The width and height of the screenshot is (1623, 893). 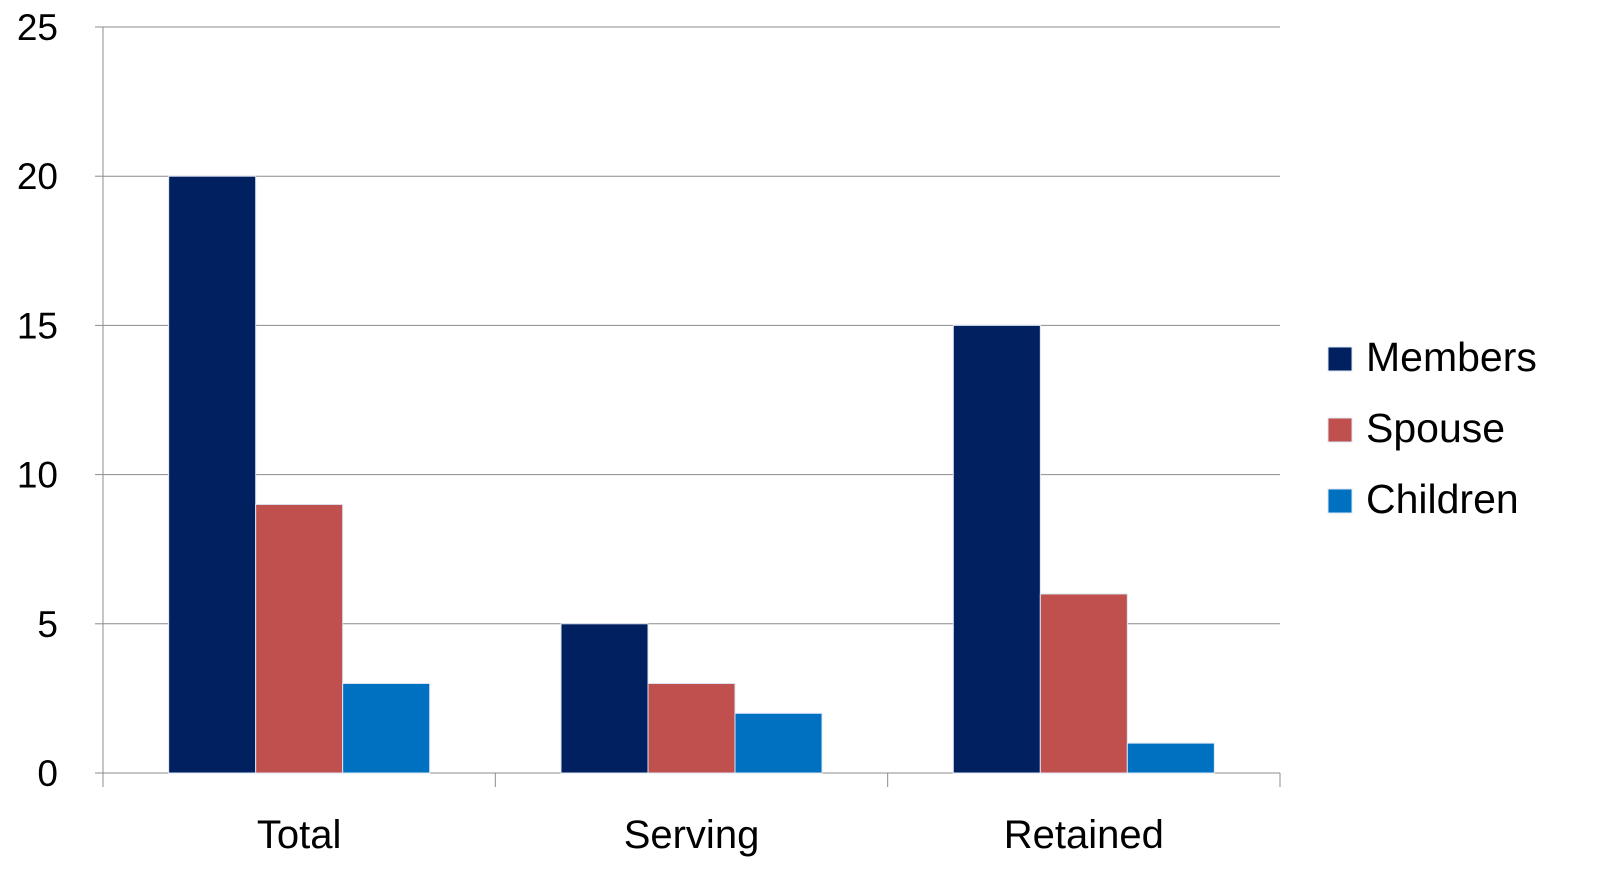 I want to click on category-label: Total, so click(x=299, y=835).